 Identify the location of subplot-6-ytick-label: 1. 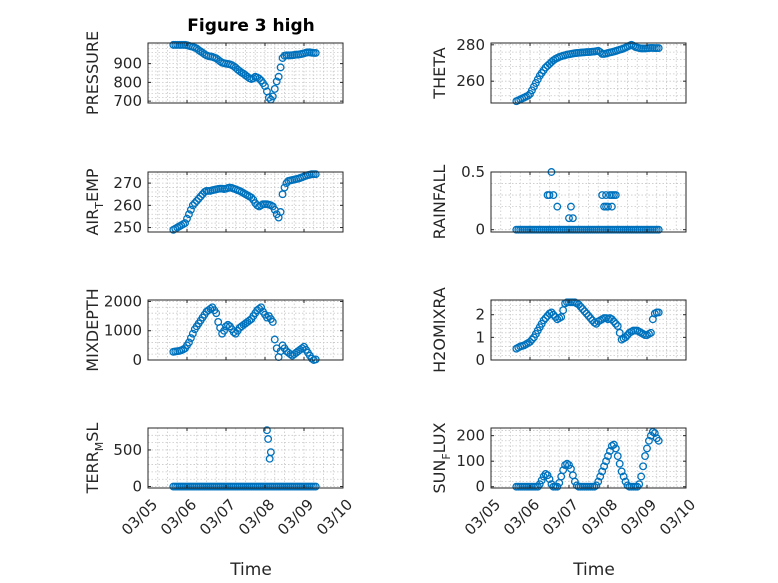
(480, 337).